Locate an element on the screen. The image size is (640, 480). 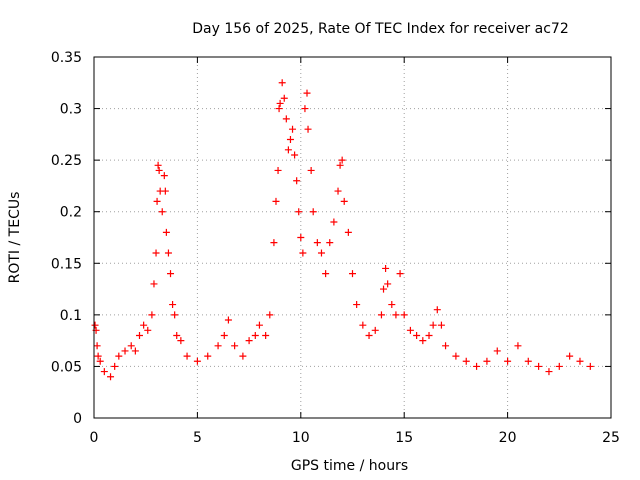
y-tick-label: 0.15 is located at coordinates (66, 264).